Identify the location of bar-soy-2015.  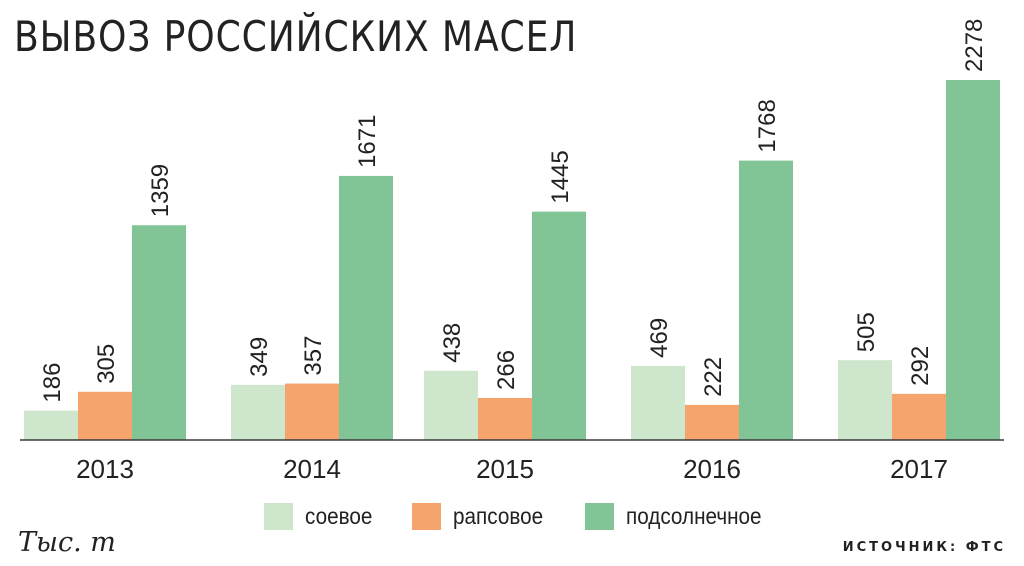
(451, 405).